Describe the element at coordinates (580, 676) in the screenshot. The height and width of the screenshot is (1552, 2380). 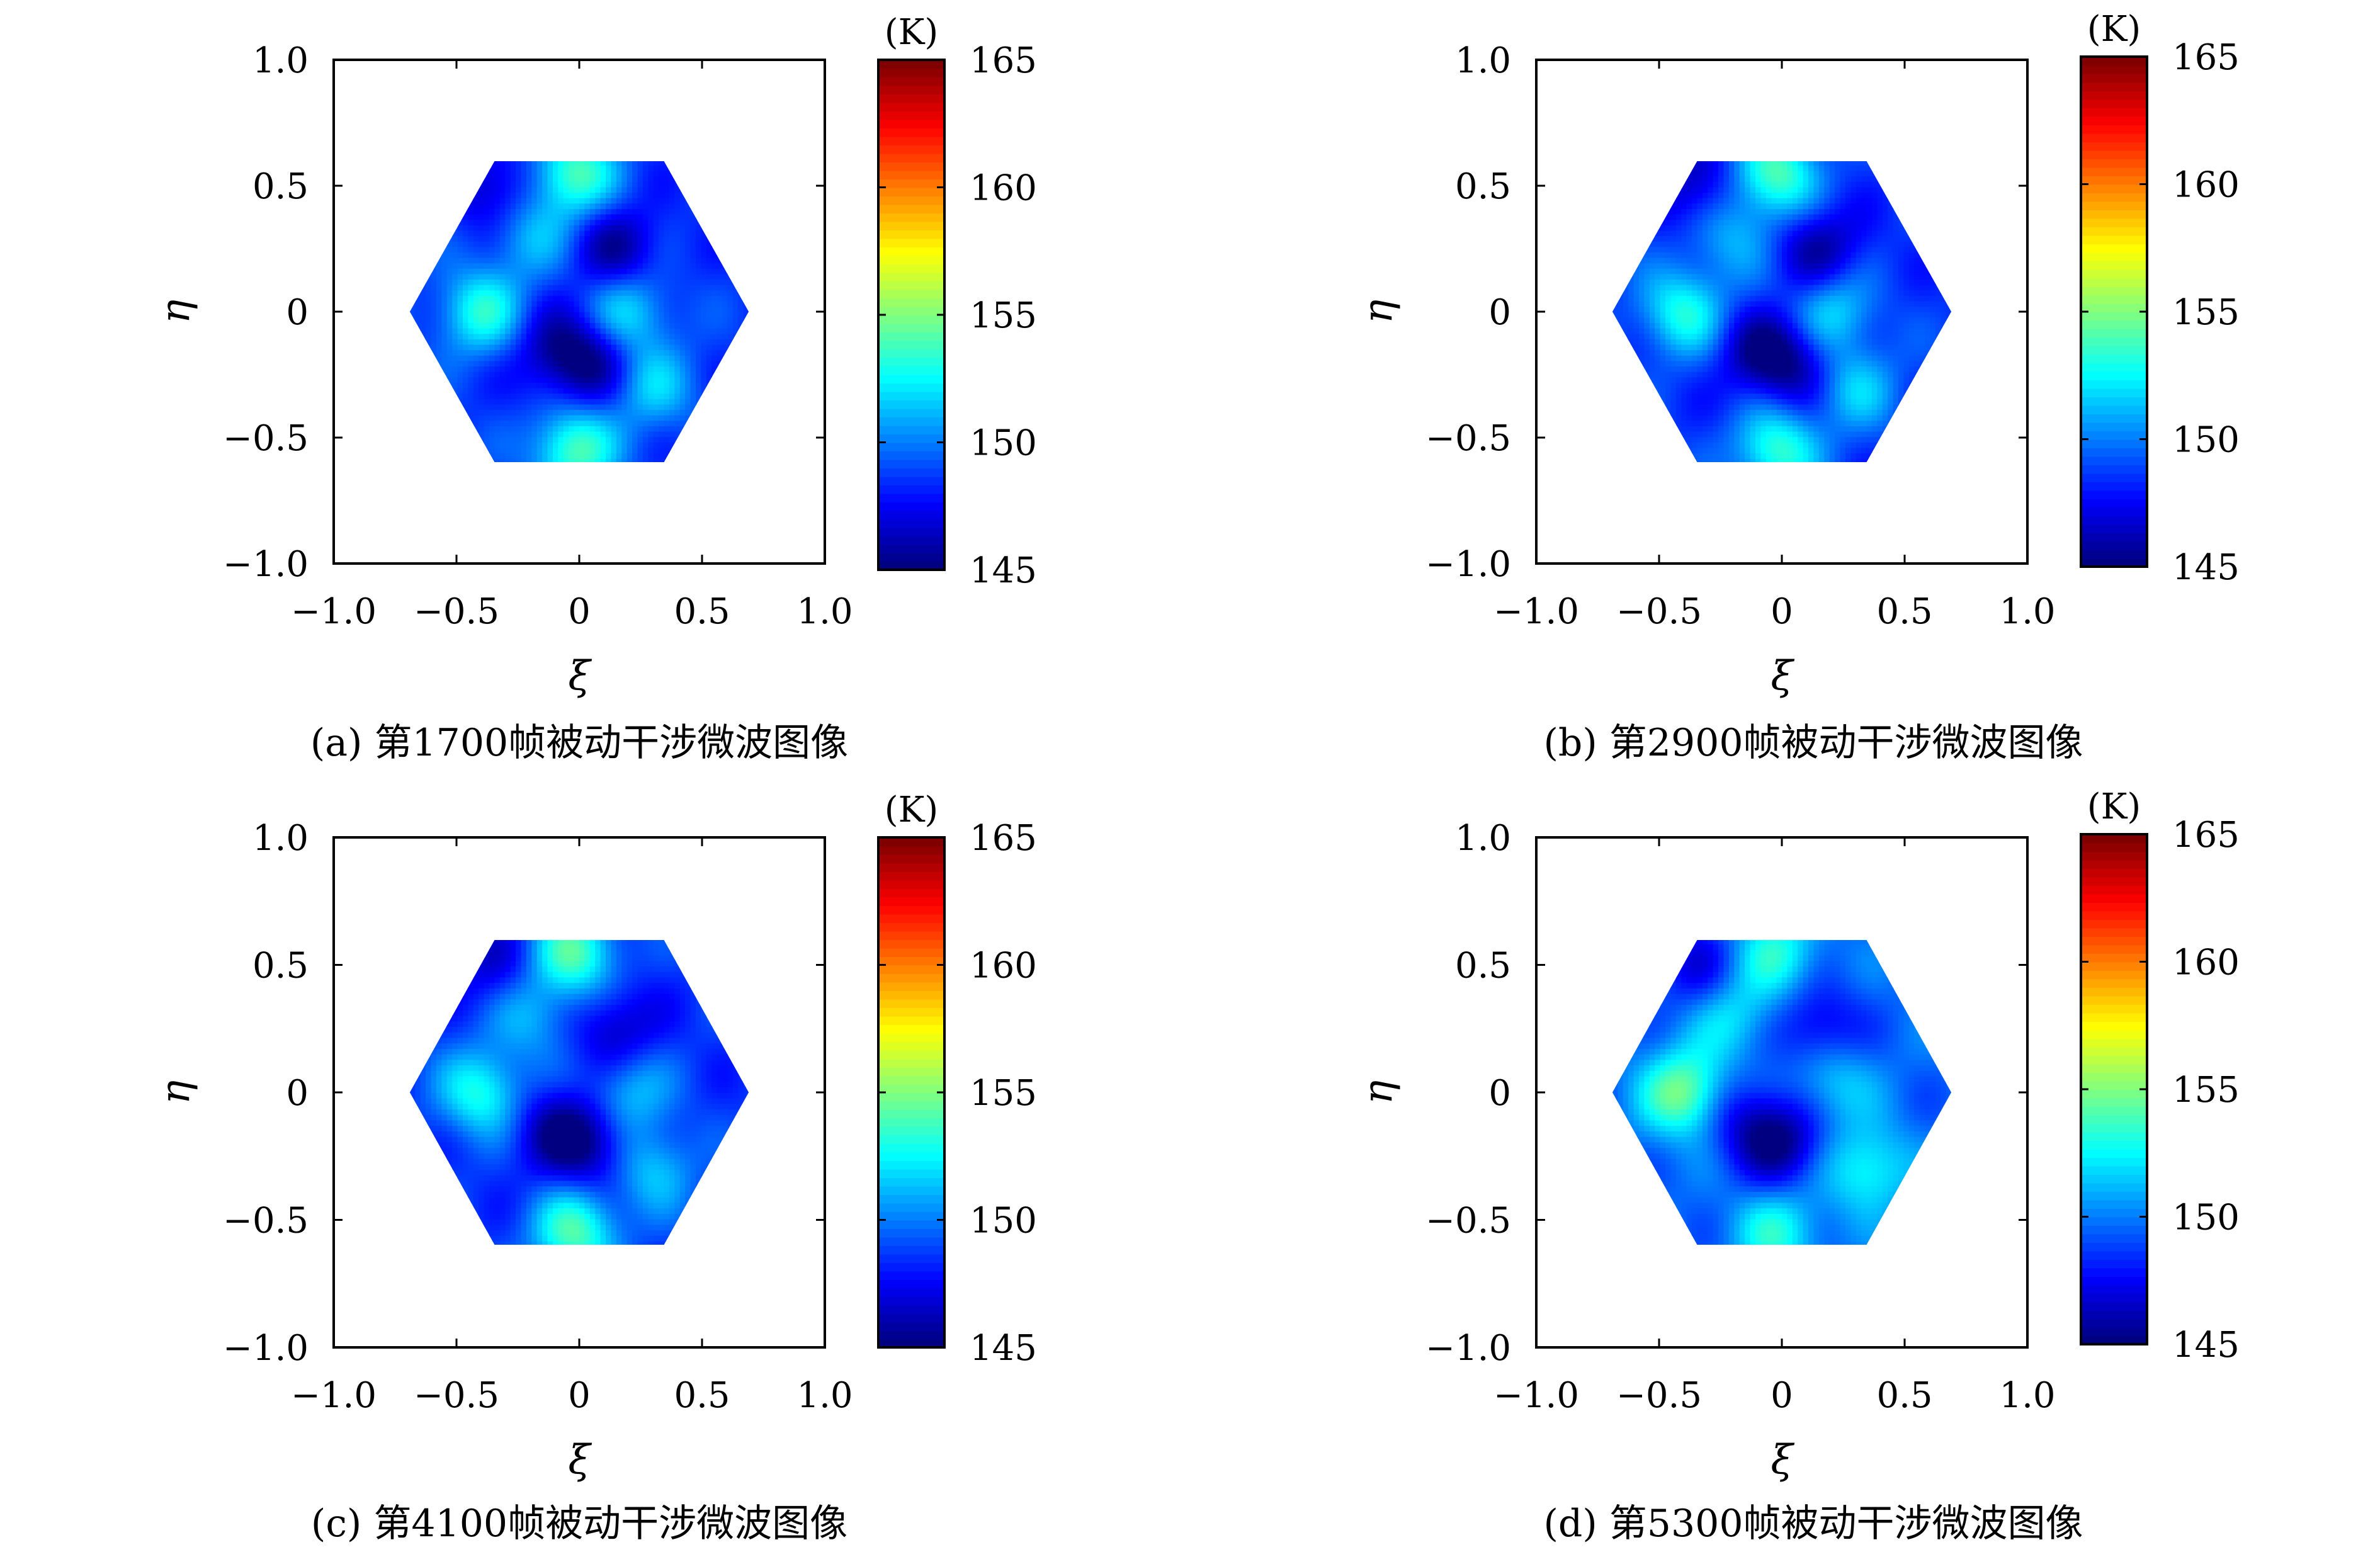
I see `x-axis-label: ξ` at that location.